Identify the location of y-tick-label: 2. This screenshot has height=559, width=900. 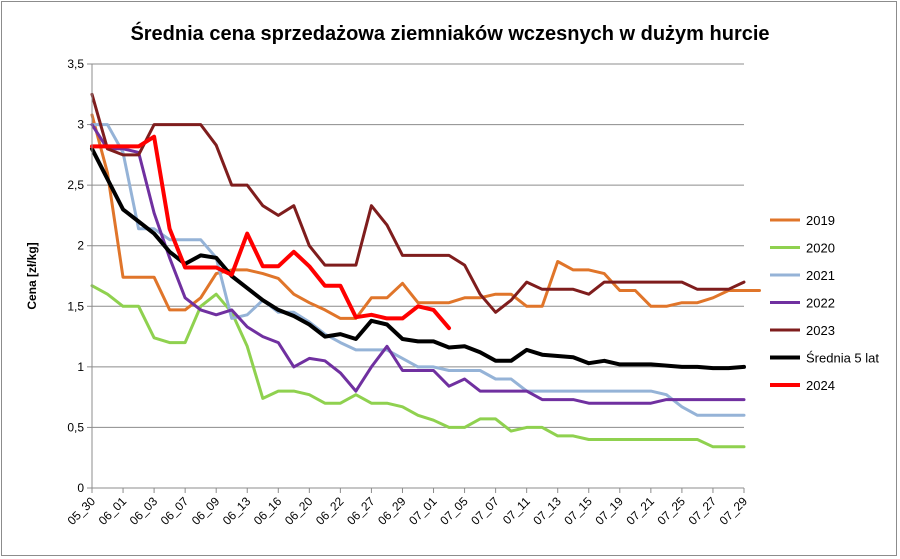
(80, 246).